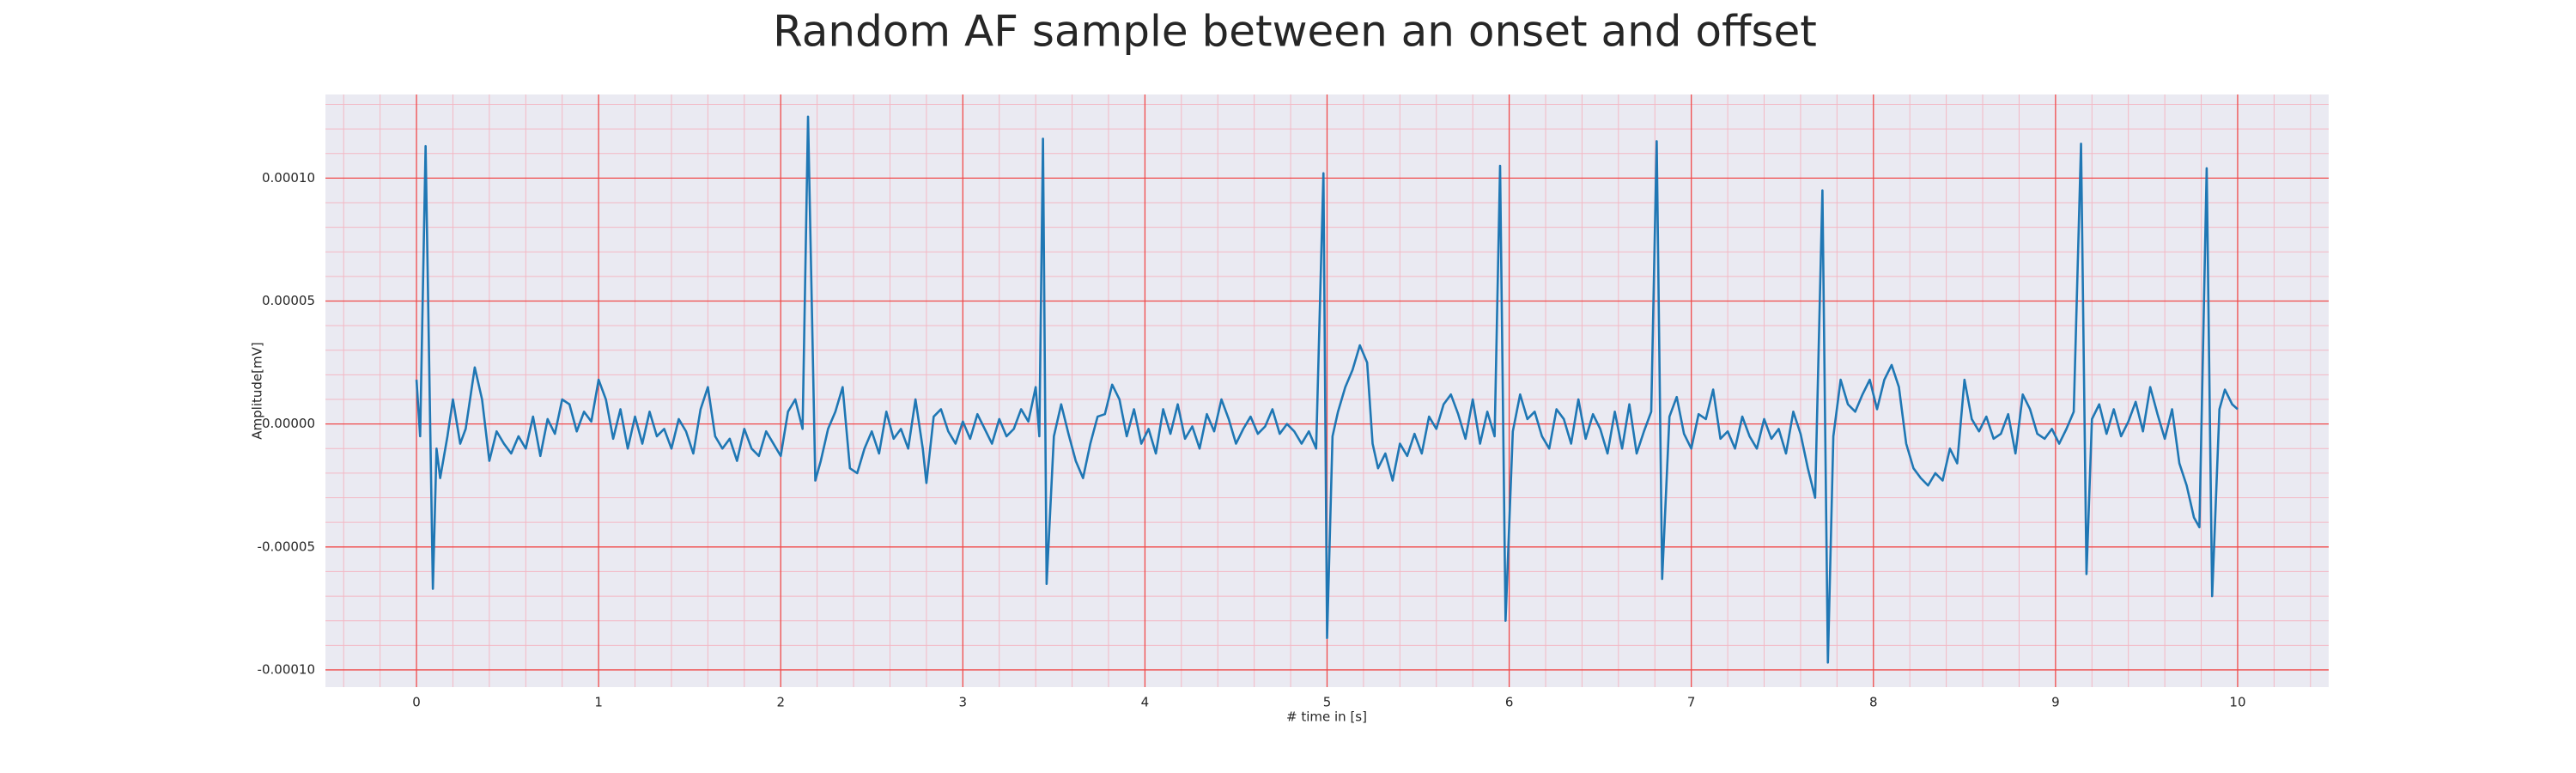 This screenshot has height=773, width=2576. I want to click on y-axis-label: Amplitude[mV], so click(258, 390).